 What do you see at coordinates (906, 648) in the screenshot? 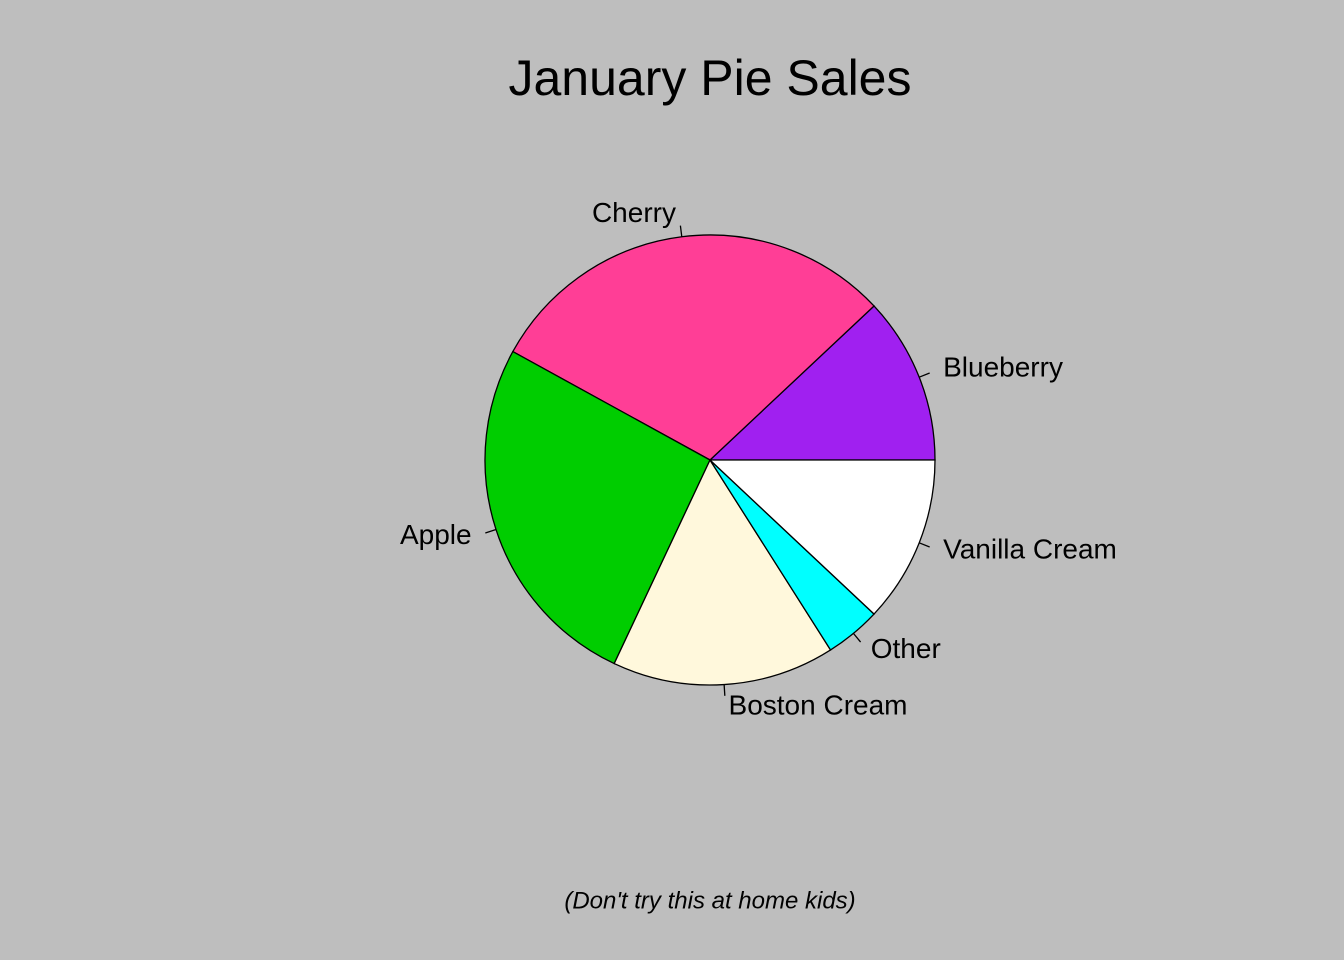
I see `slice-label: Other` at bounding box center [906, 648].